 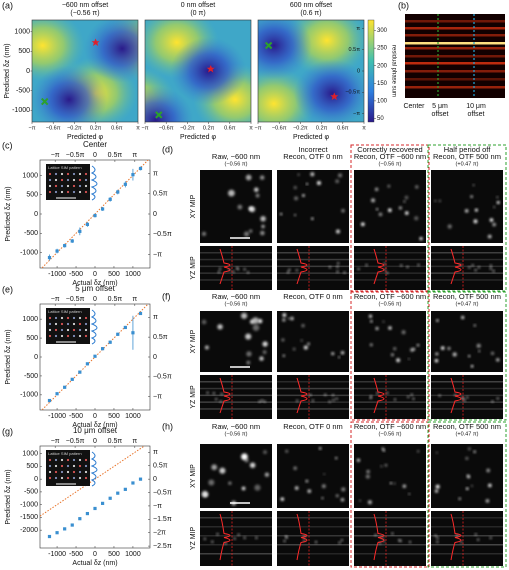 I want to click on column-heading: Incorrect, so click(x=313, y=149).